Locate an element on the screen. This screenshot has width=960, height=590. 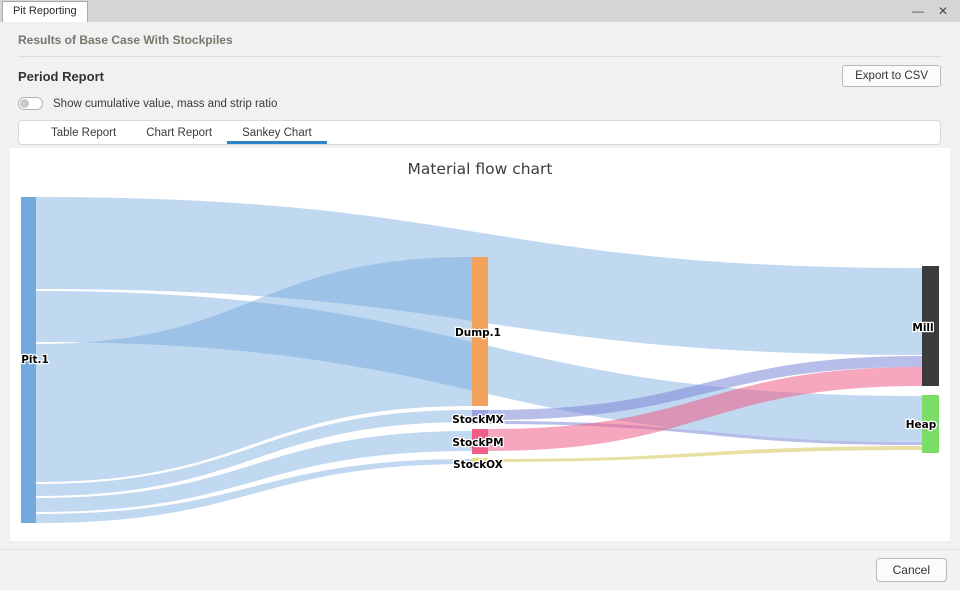
window-tab-pit-reporting: Pit Reporting is located at coordinates (45, 11).